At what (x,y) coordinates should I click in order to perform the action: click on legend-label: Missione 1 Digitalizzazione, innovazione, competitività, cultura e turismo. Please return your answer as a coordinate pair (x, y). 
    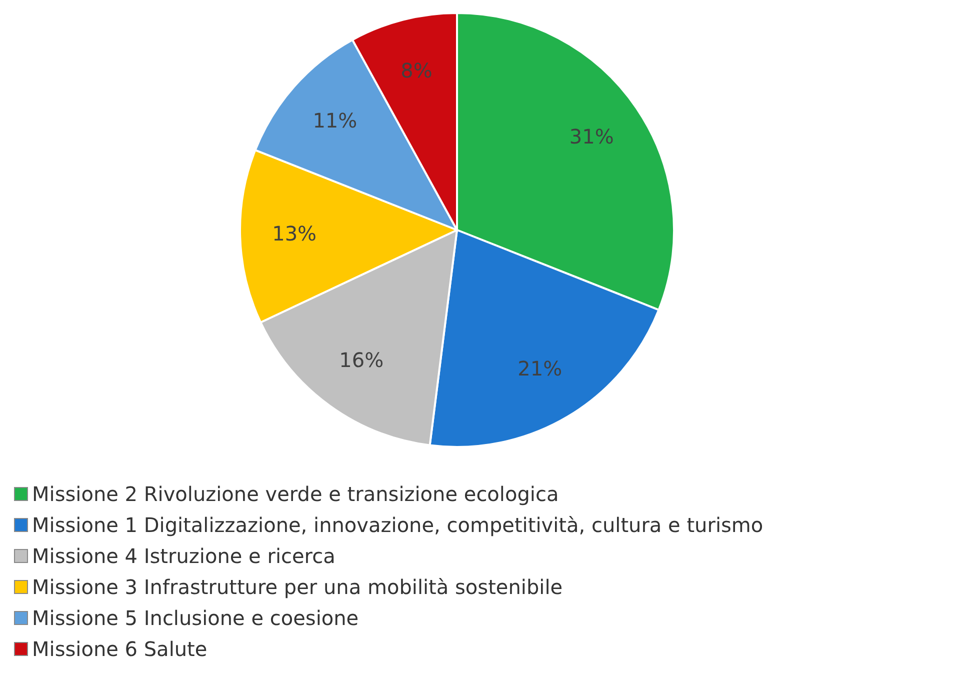
    Looking at the image, I should click on (398, 524).